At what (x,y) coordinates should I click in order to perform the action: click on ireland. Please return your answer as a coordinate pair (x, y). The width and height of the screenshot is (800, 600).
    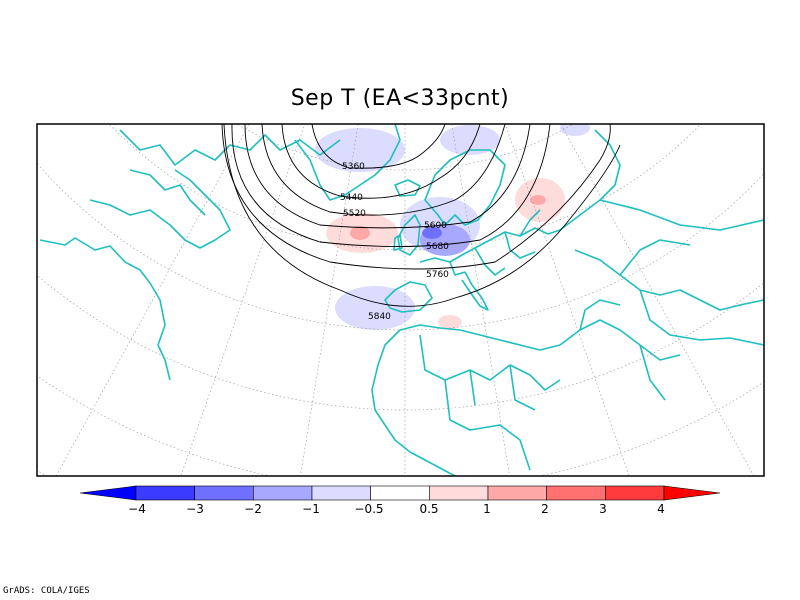
    Looking at the image, I should click on (398, 242).